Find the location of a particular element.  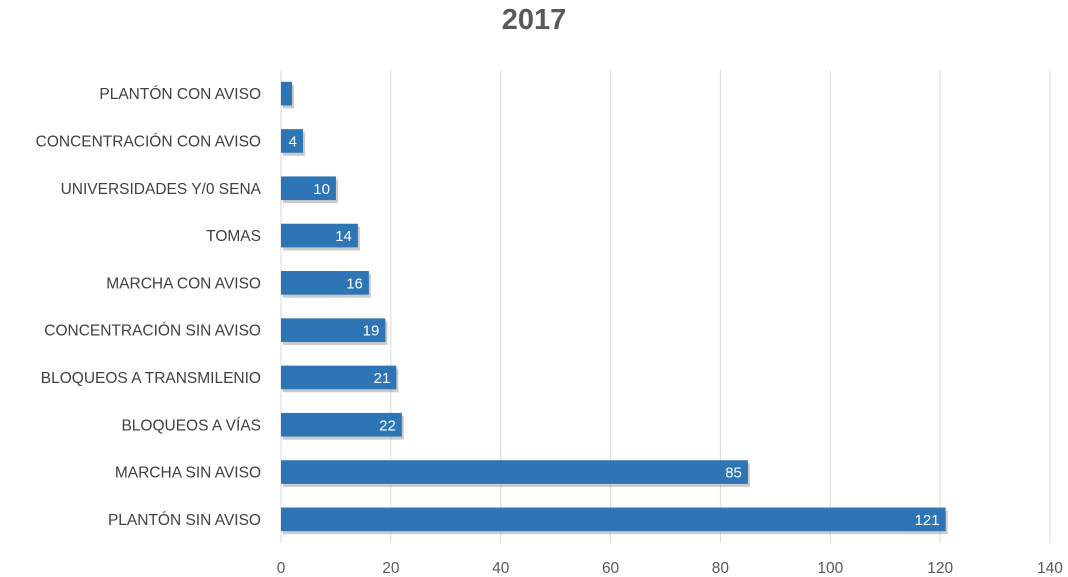

category-label: MARCHA CON AVISO is located at coordinates (183, 283).